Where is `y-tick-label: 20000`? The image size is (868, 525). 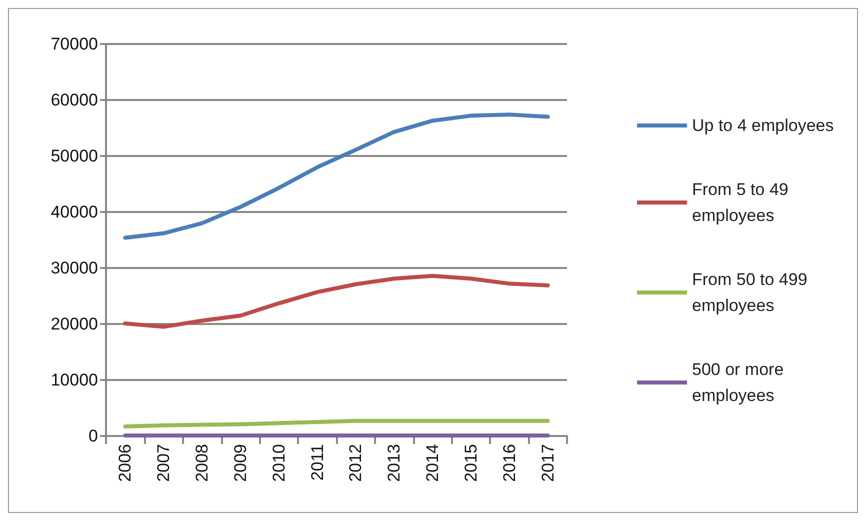 y-tick-label: 20000 is located at coordinates (74, 324).